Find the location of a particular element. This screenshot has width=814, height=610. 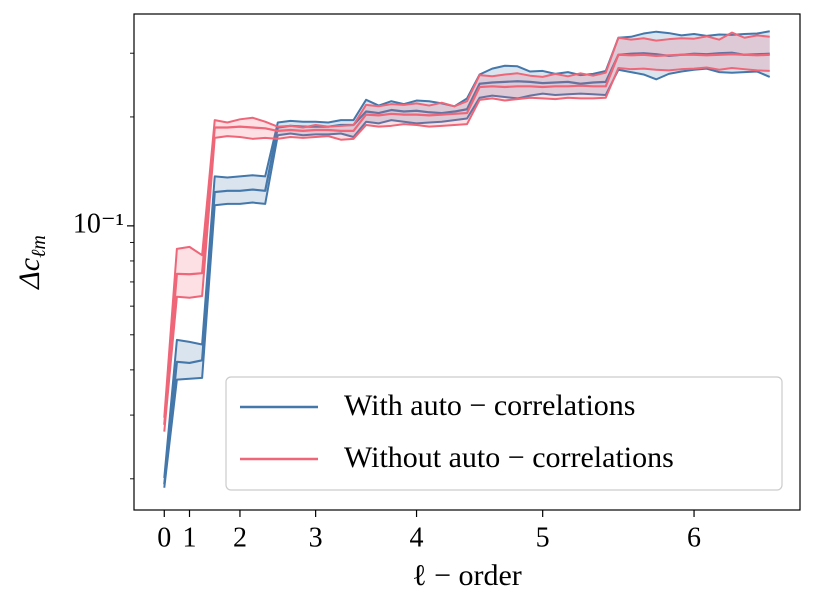

y-axis-label-sub: ℓm is located at coordinates (39, 246).